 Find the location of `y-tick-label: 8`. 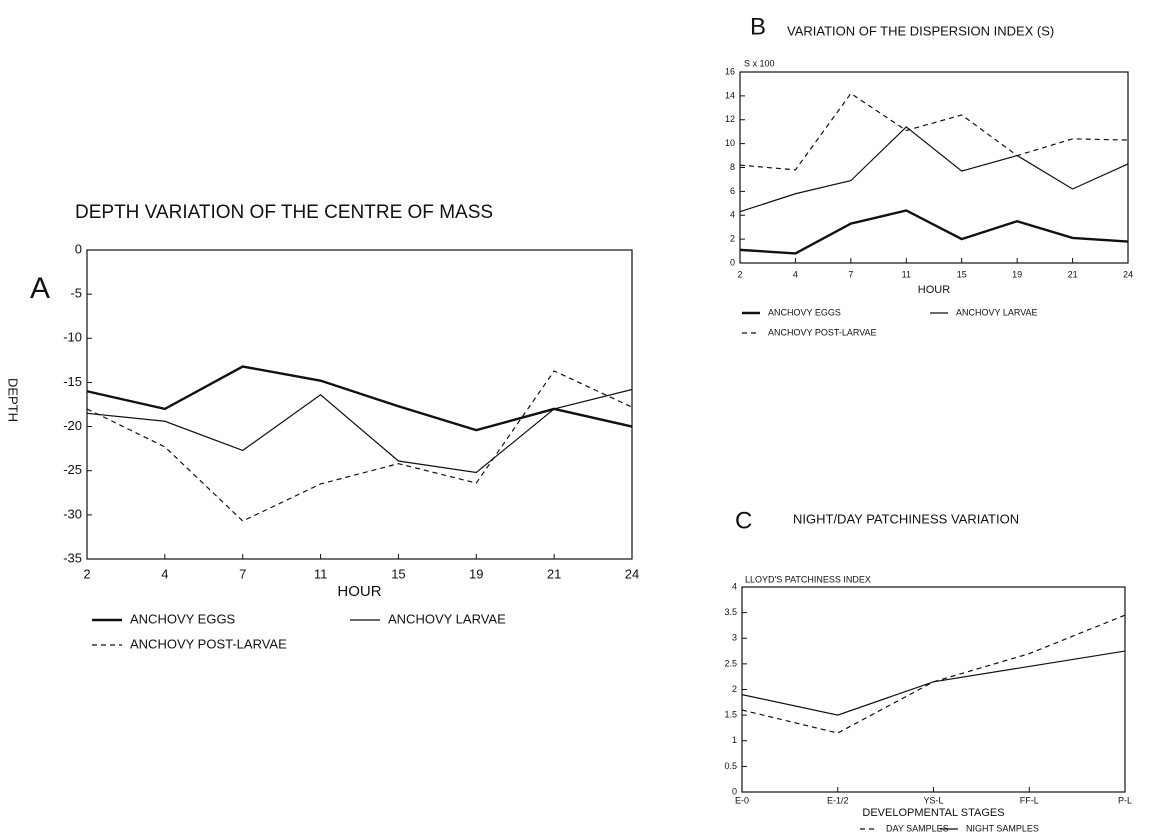

y-tick-label: 8 is located at coordinates (732, 167).